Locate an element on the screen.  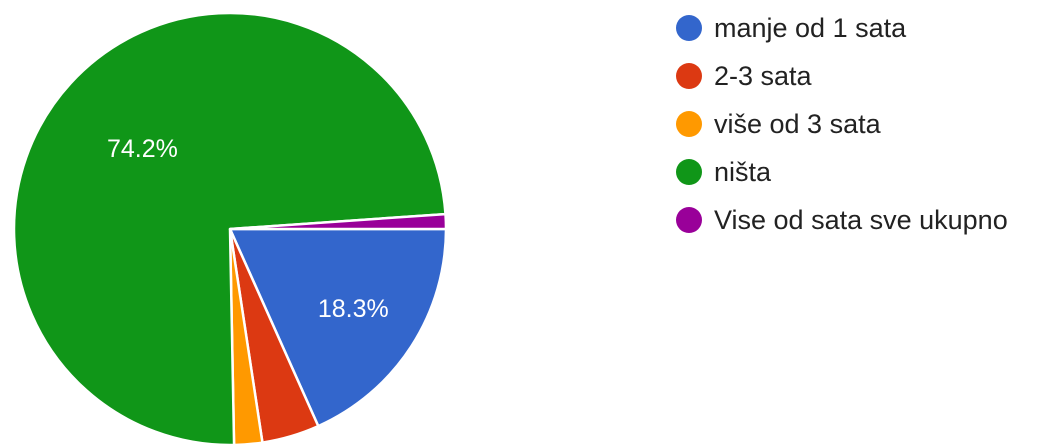
legend-item-vise-od-sata-sve-ukupno: Vise od sata sve ukupno is located at coordinates (842, 220).